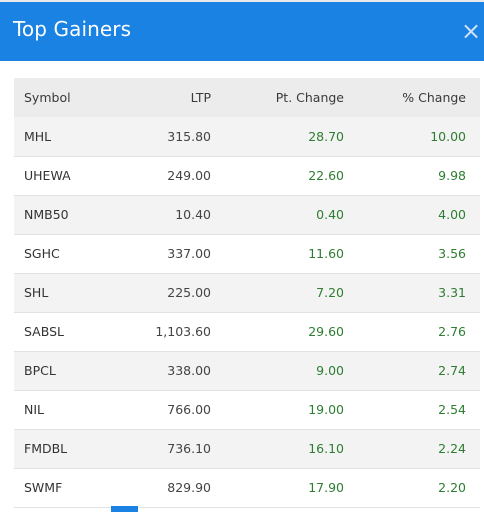 This screenshot has width=484, height=512. Describe the element at coordinates (419, 332) in the screenshot. I see `pct-change-cell: 2.76` at that location.